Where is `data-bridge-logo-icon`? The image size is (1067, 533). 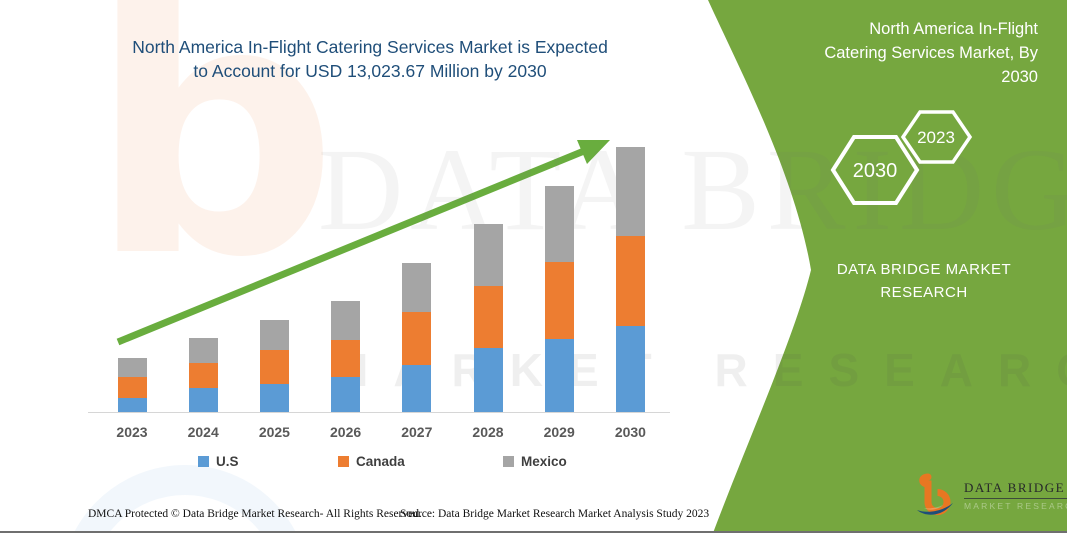 data-bridge-logo-icon is located at coordinates (935, 494).